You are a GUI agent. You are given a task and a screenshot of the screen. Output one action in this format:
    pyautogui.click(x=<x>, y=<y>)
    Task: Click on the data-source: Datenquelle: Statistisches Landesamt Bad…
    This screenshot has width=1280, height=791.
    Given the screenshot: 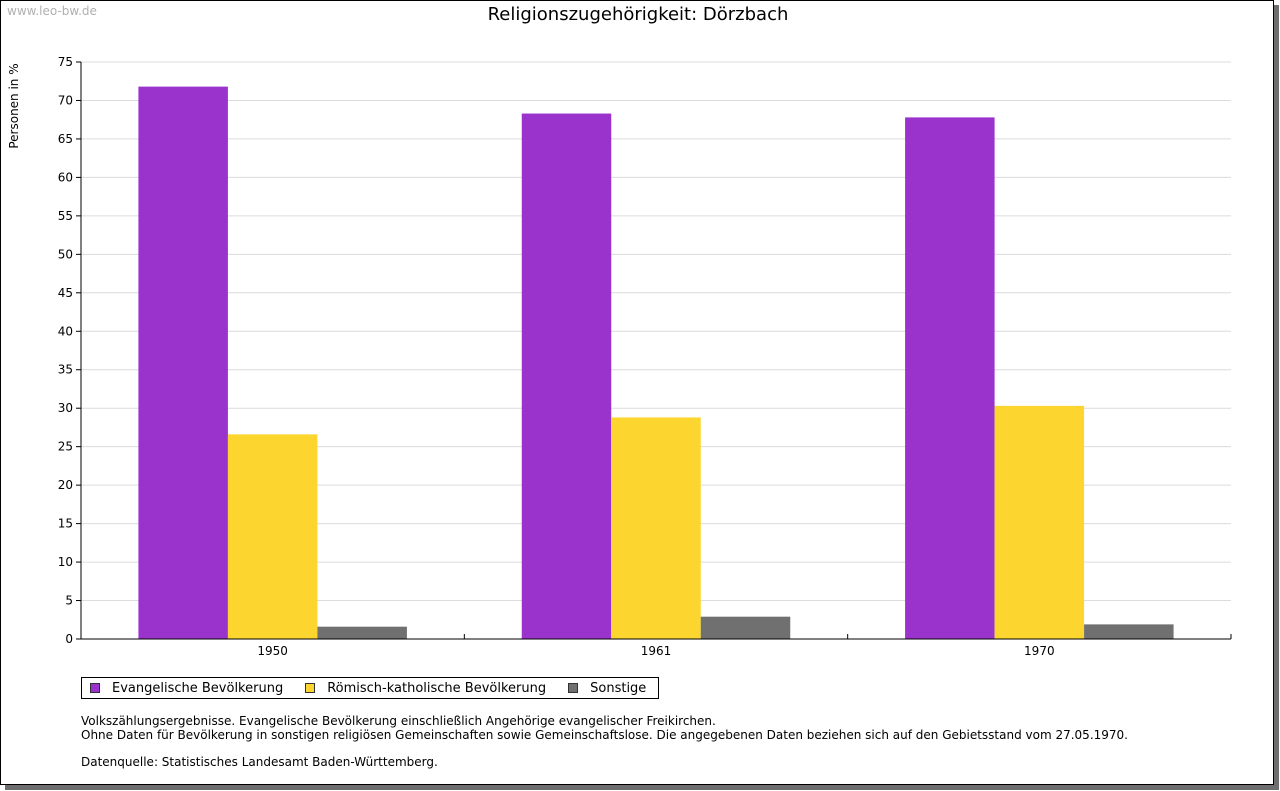 What is the action you would take?
    pyautogui.click(x=259, y=762)
    